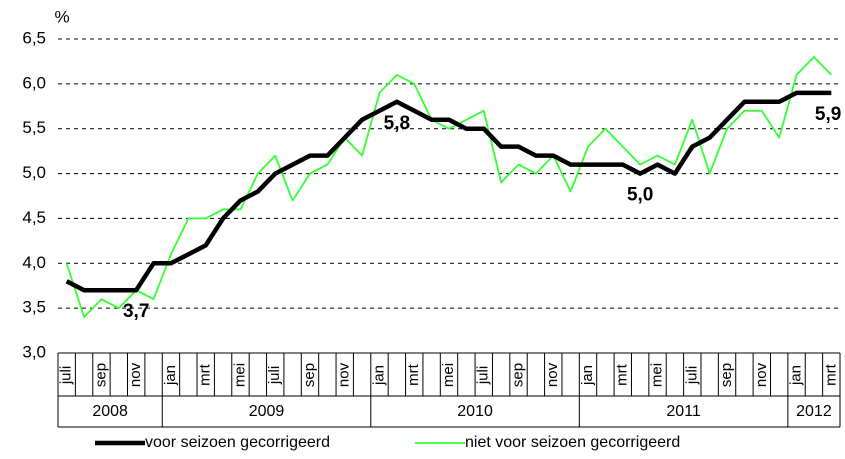 Image resolution: width=845 pixels, height=459 pixels. What do you see at coordinates (61, 16) in the screenshot?
I see `y-axis-label: %` at bounding box center [61, 16].